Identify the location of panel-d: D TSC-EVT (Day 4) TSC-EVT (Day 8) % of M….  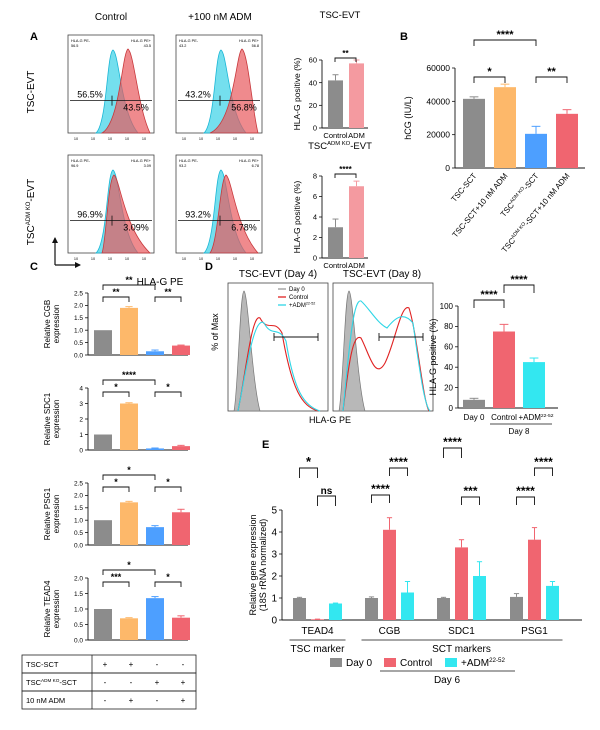
(381, 348).